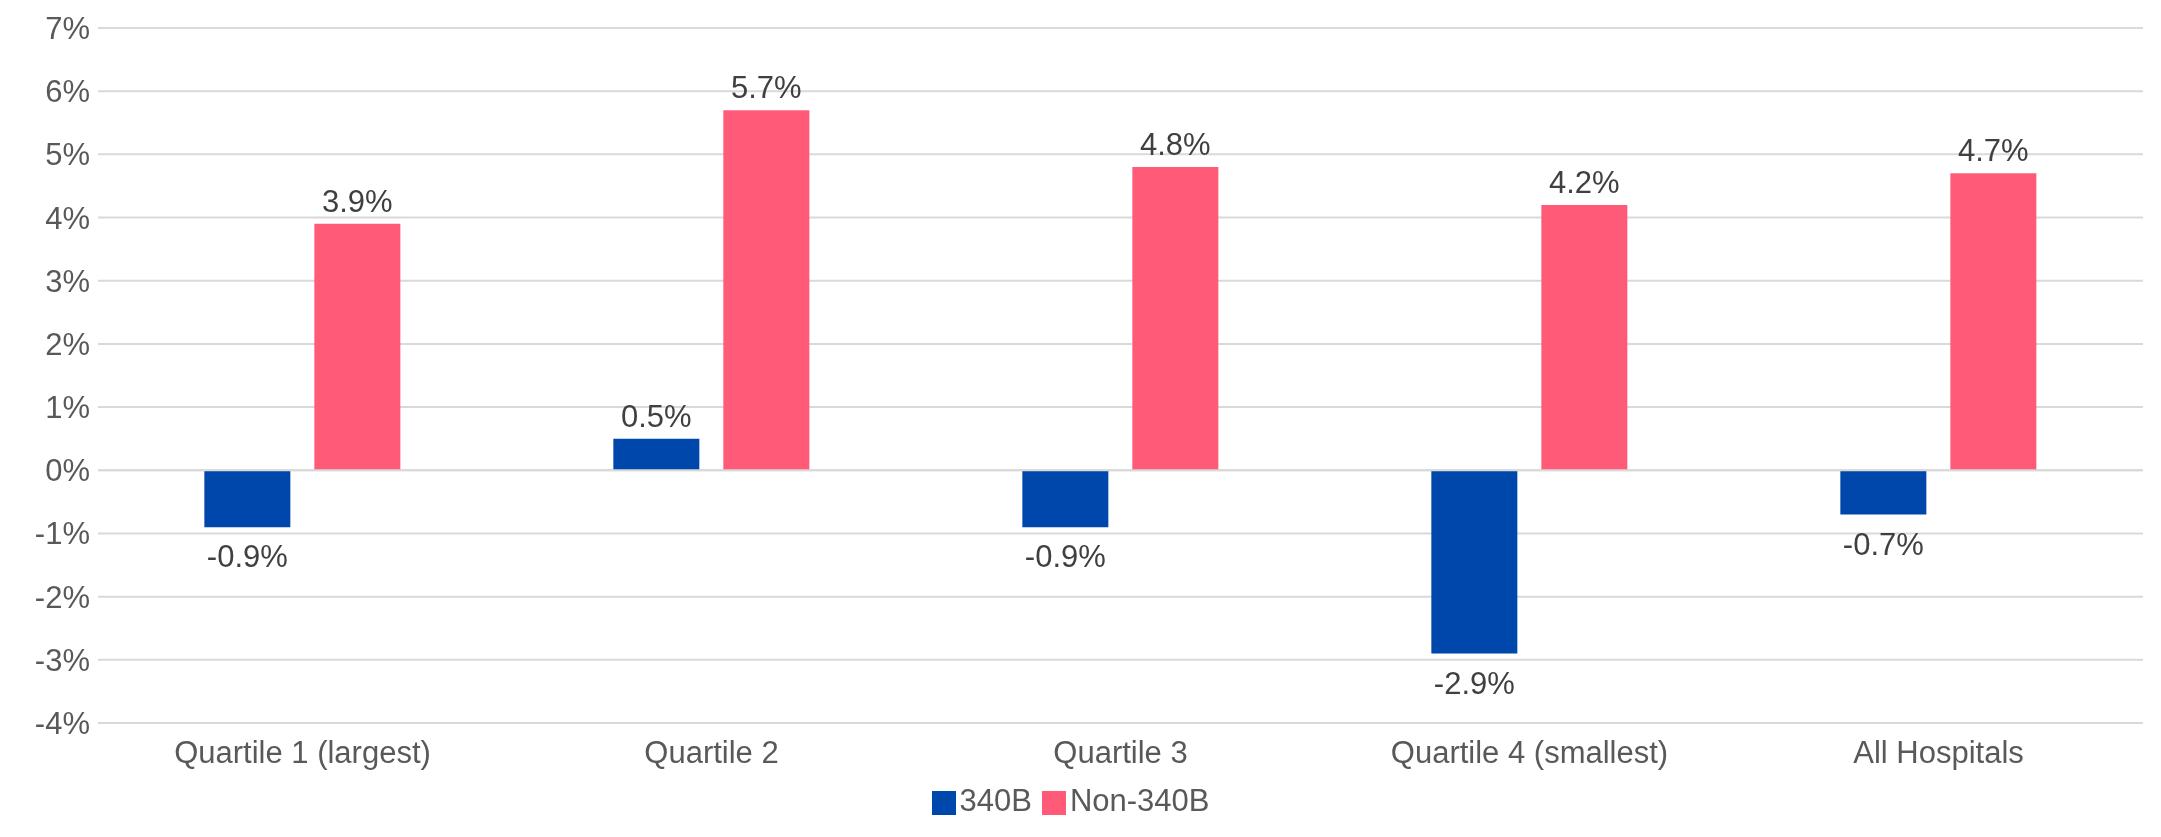  I want to click on data-label: -0.7%, so click(1883, 544).